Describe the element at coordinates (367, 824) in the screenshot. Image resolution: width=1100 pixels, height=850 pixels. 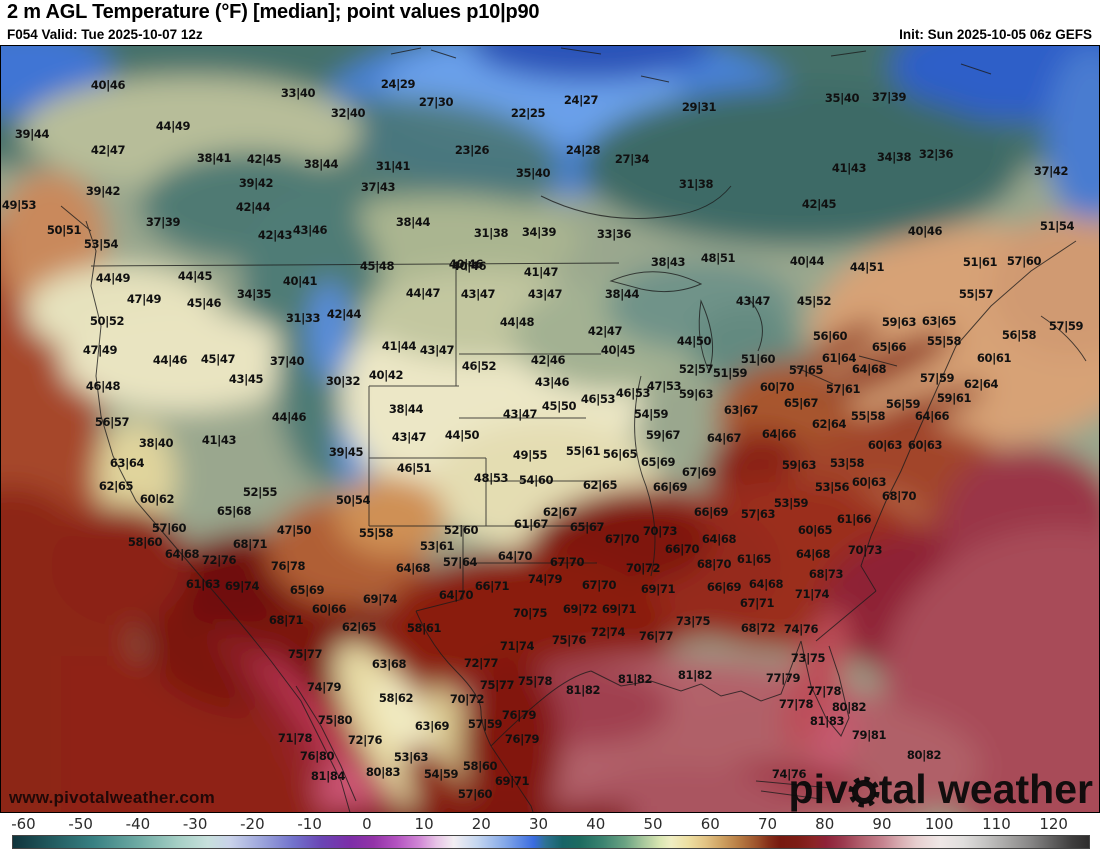
I see `colorbar-tick: 0` at that location.